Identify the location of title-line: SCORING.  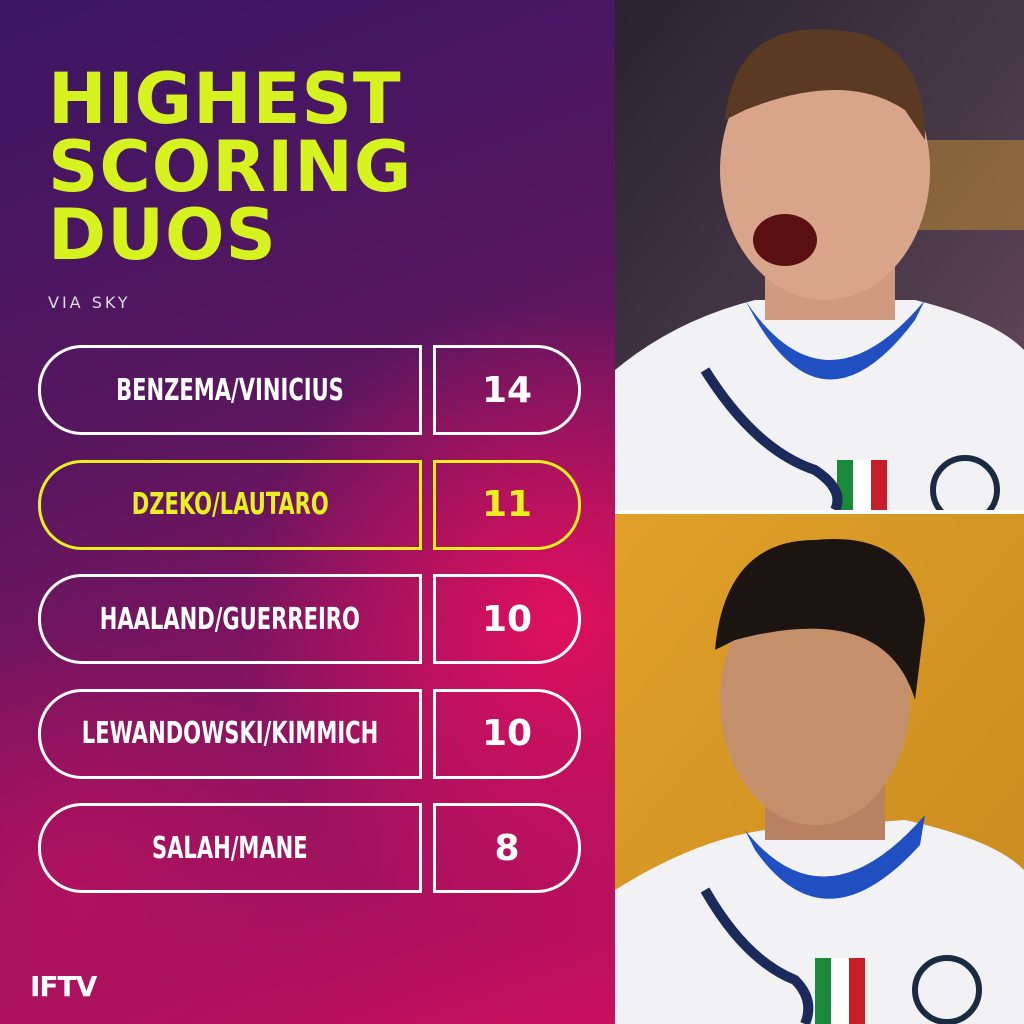
(230, 167).